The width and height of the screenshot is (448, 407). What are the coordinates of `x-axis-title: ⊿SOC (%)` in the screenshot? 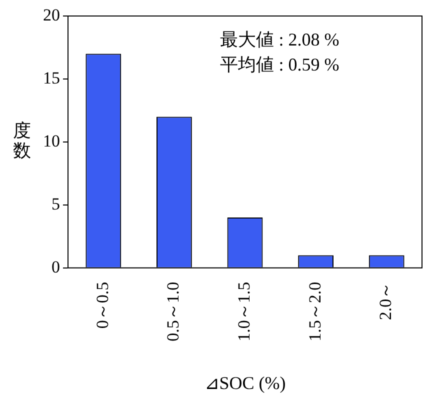 It's located at (245, 382).